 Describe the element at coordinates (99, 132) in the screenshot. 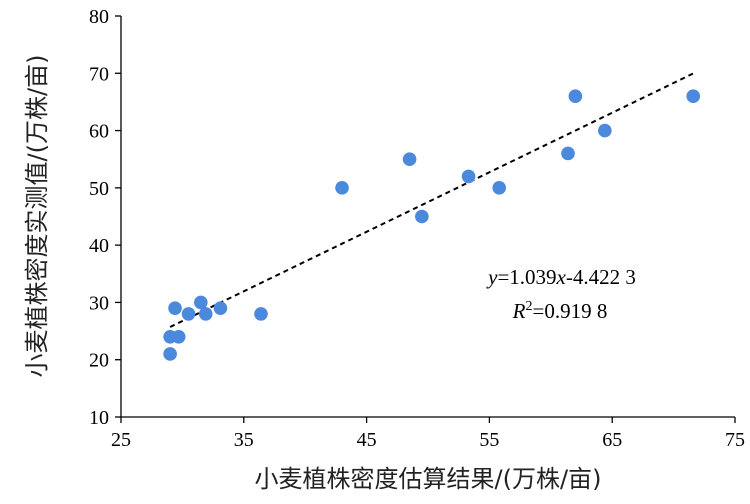

I see `y-tick-label: 60` at that location.